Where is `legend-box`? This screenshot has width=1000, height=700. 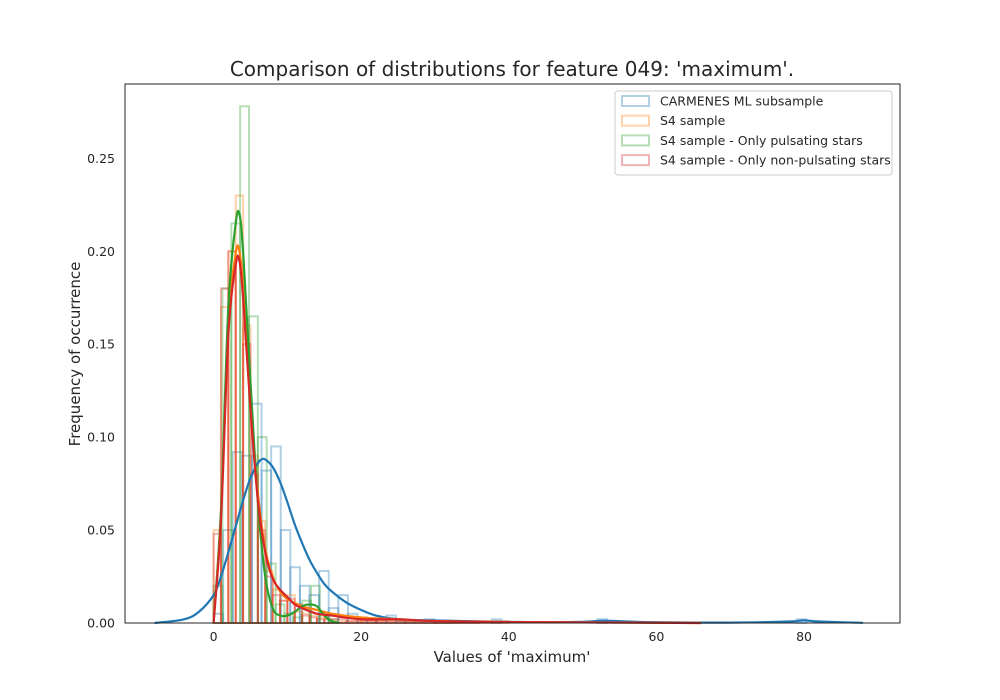 legend-box is located at coordinates (753, 133).